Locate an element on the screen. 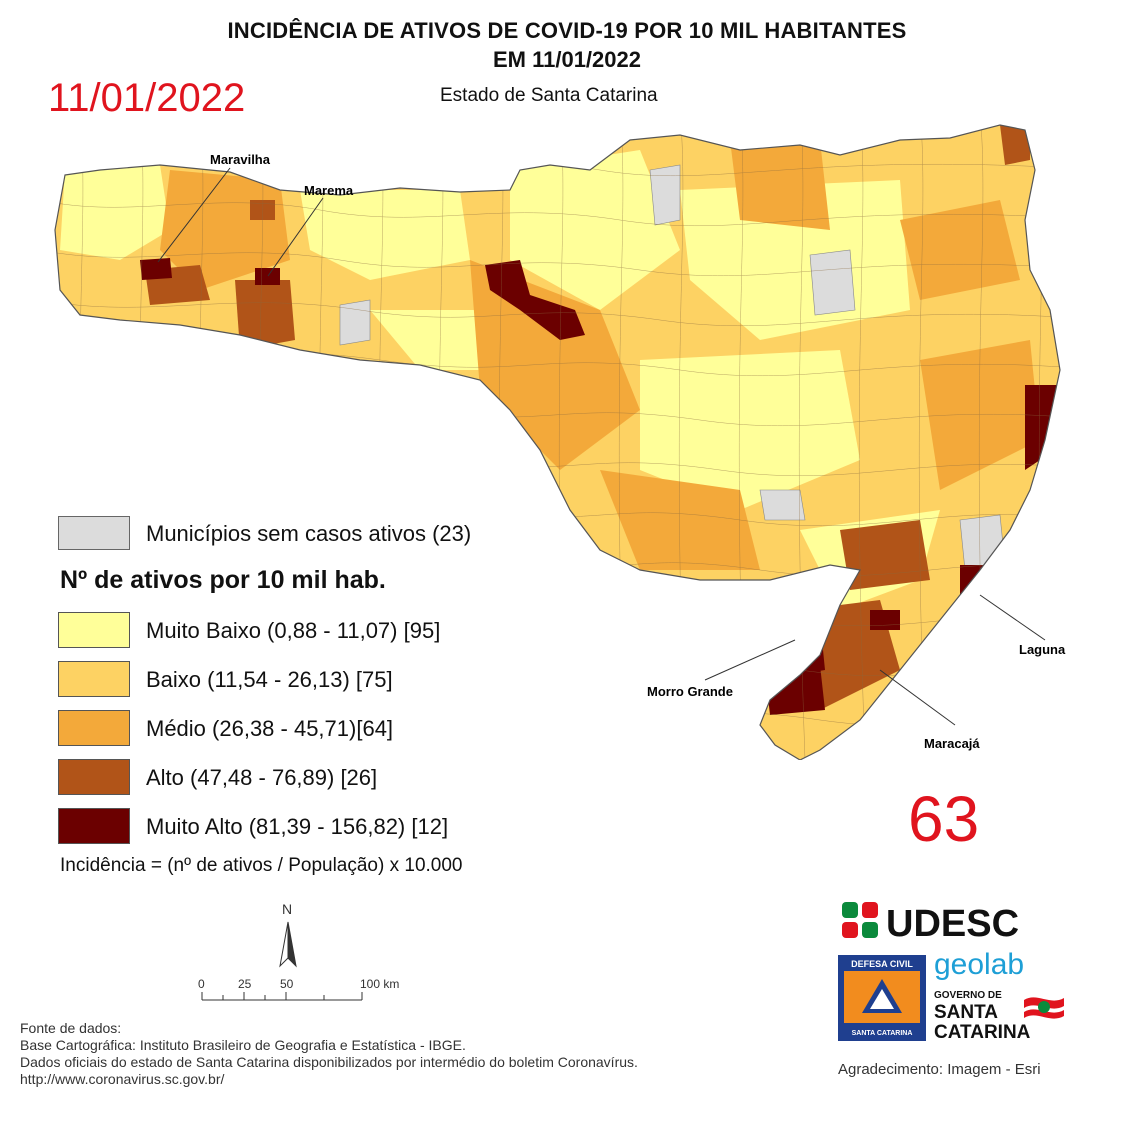  region-central is located at coordinates (750, 430).